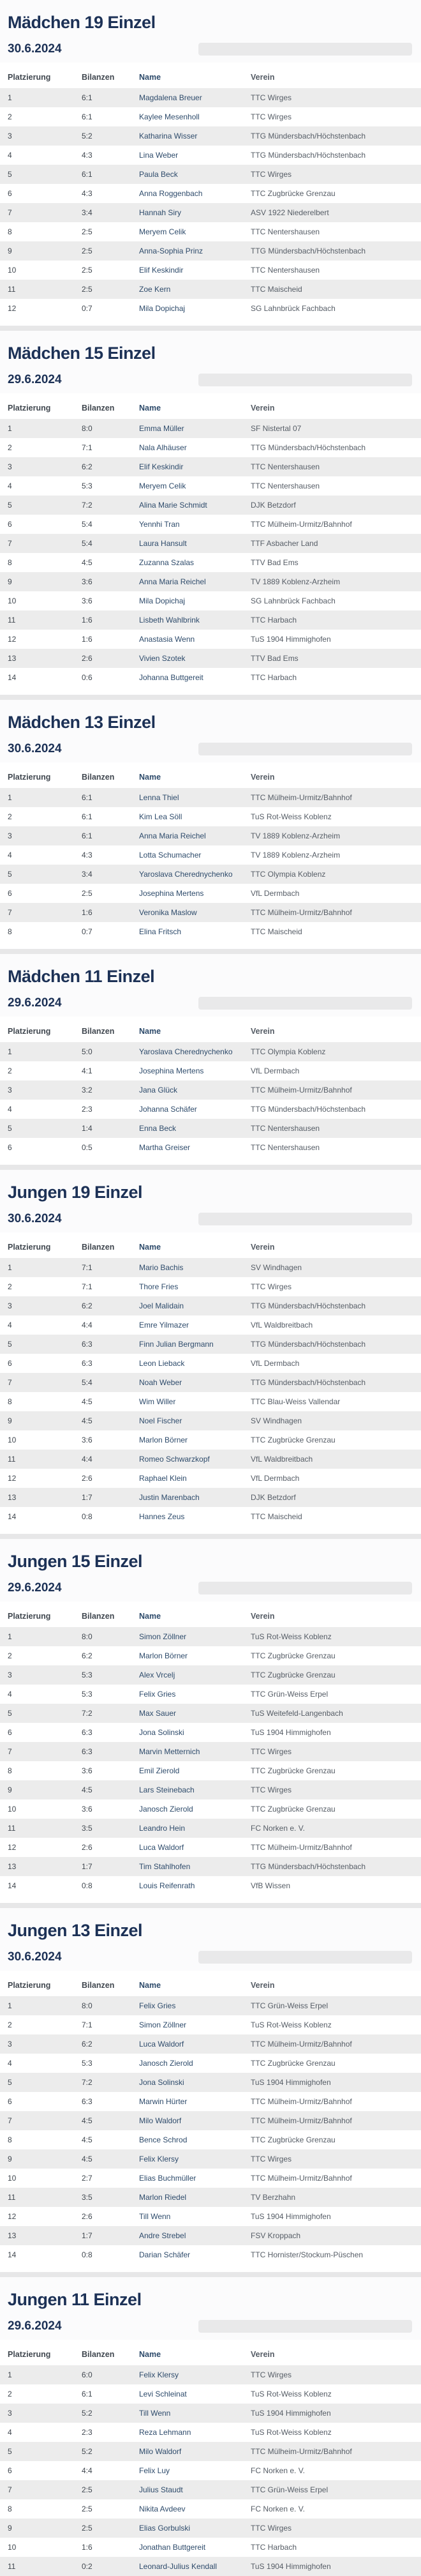  Describe the element at coordinates (211, 1961) in the screenshot. I see `section-date: 30.6.2024` at that location.